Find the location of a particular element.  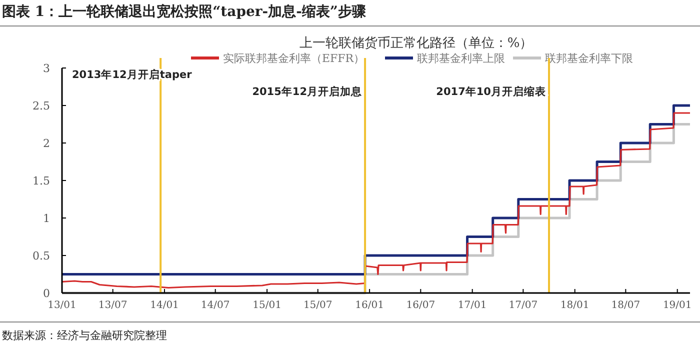

x-tick-label: 15/07 is located at coordinates (317, 305).